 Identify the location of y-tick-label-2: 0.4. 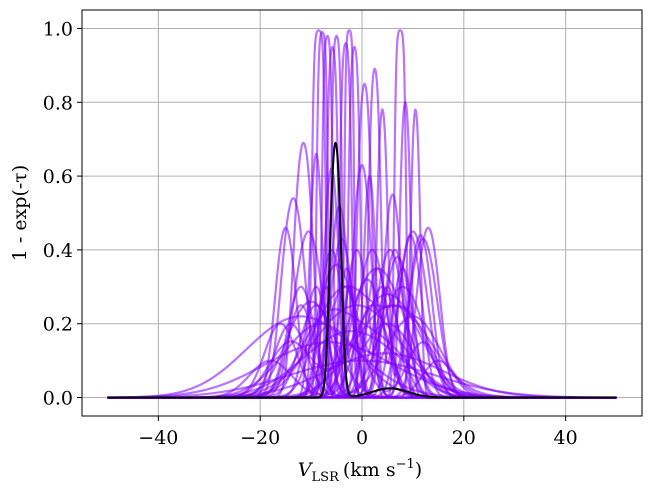
(58, 251).